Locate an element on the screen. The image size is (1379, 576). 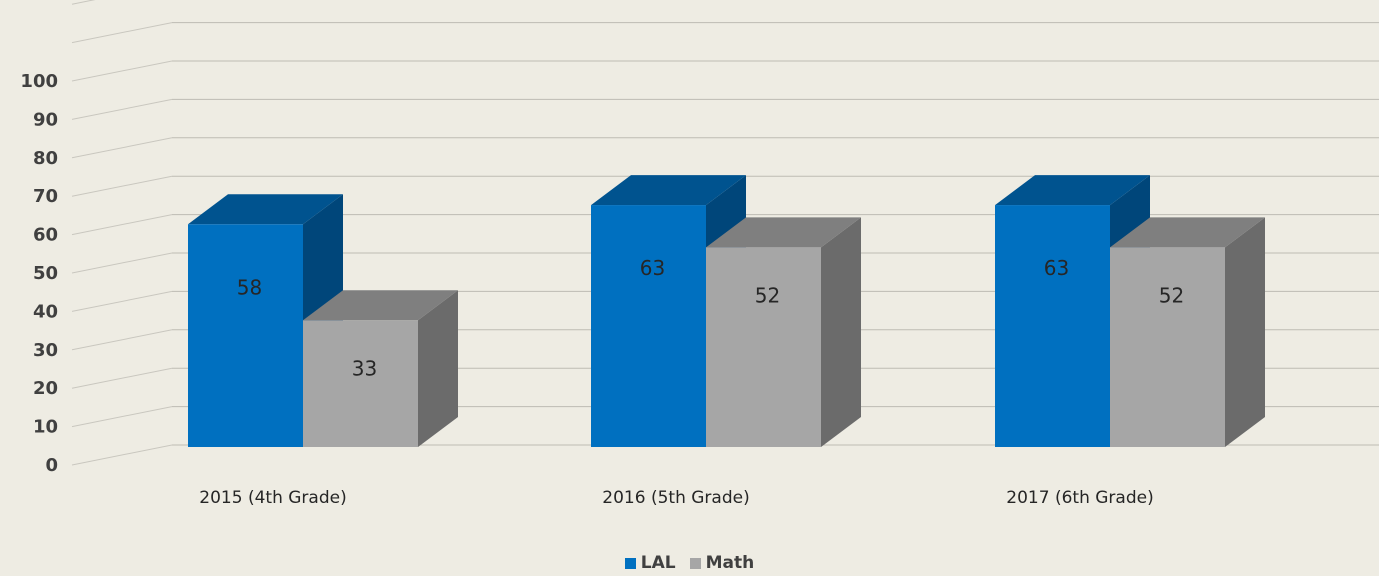
y-tick-label: 100 is located at coordinates (39, 81).